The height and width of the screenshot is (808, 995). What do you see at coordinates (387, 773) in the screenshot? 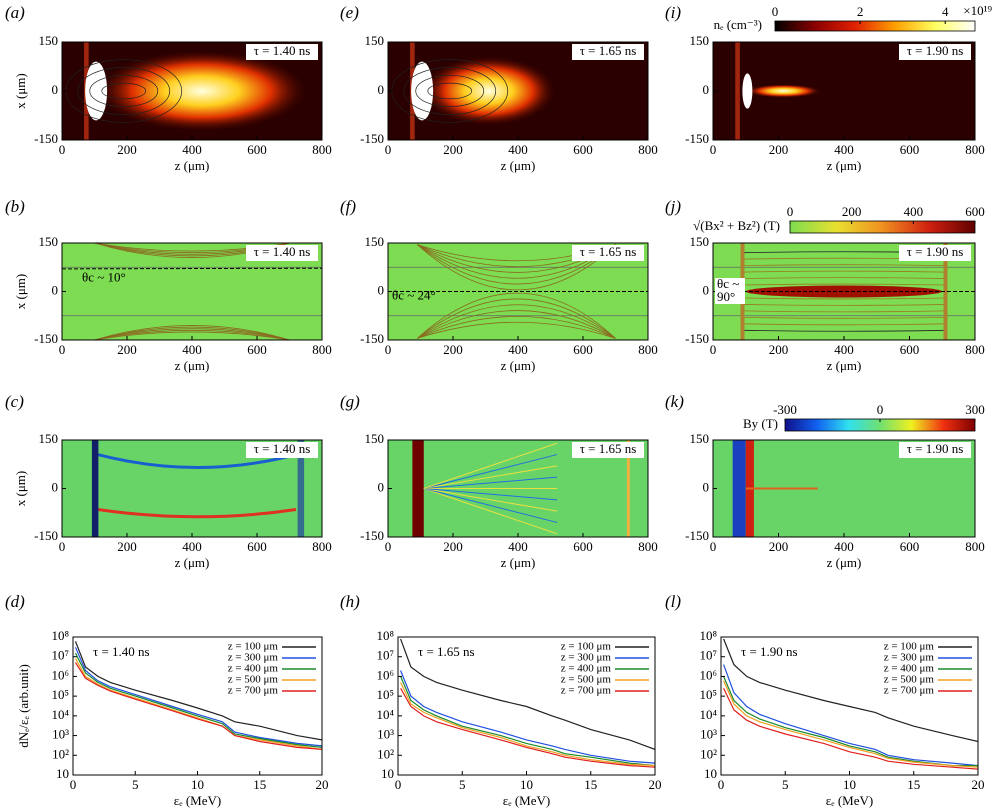
I see `y-tick-label: 10` at bounding box center [387, 773].